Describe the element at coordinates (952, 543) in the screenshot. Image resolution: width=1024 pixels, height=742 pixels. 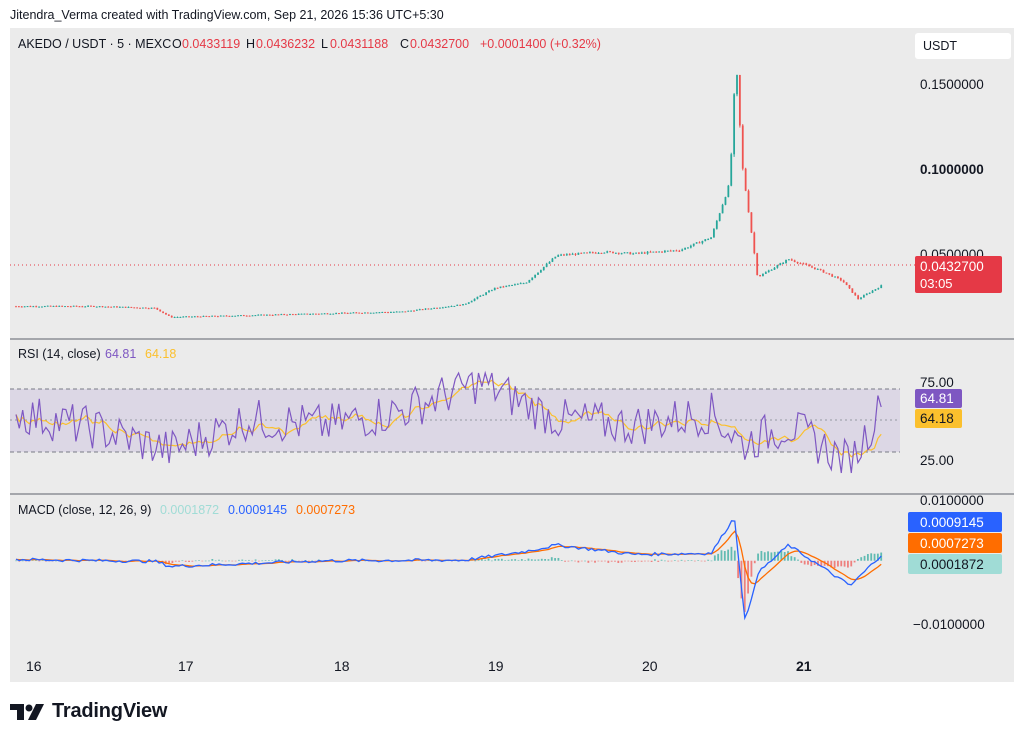
I see `macd-signal-tag-text: 0.0007273` at that location.